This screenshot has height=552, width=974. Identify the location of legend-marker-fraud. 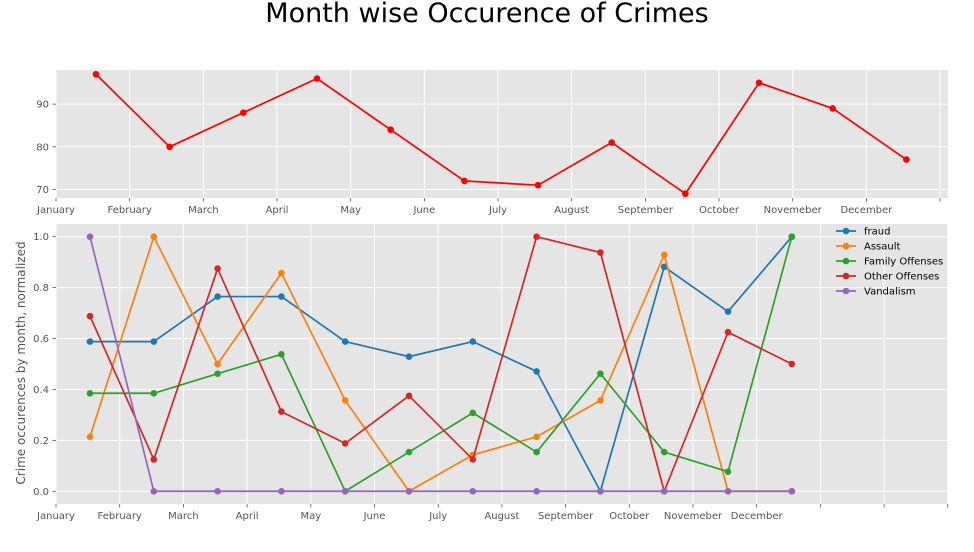
(846, 231).